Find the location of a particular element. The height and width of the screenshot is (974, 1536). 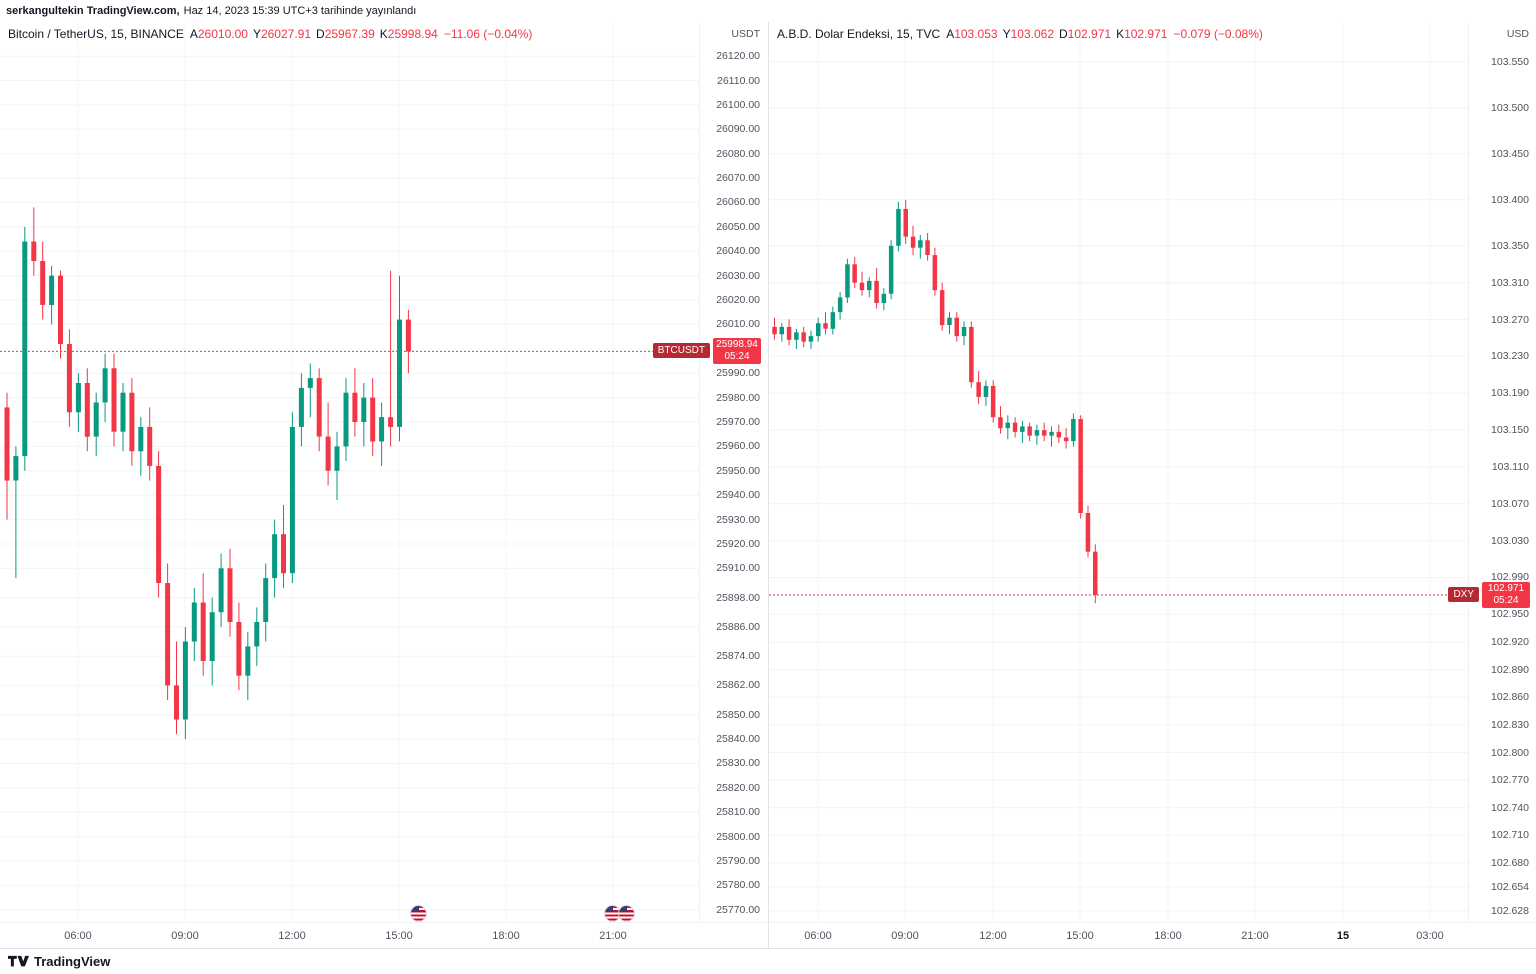

ohlc-value: 25998.94 is located at coordinates (412, 34).